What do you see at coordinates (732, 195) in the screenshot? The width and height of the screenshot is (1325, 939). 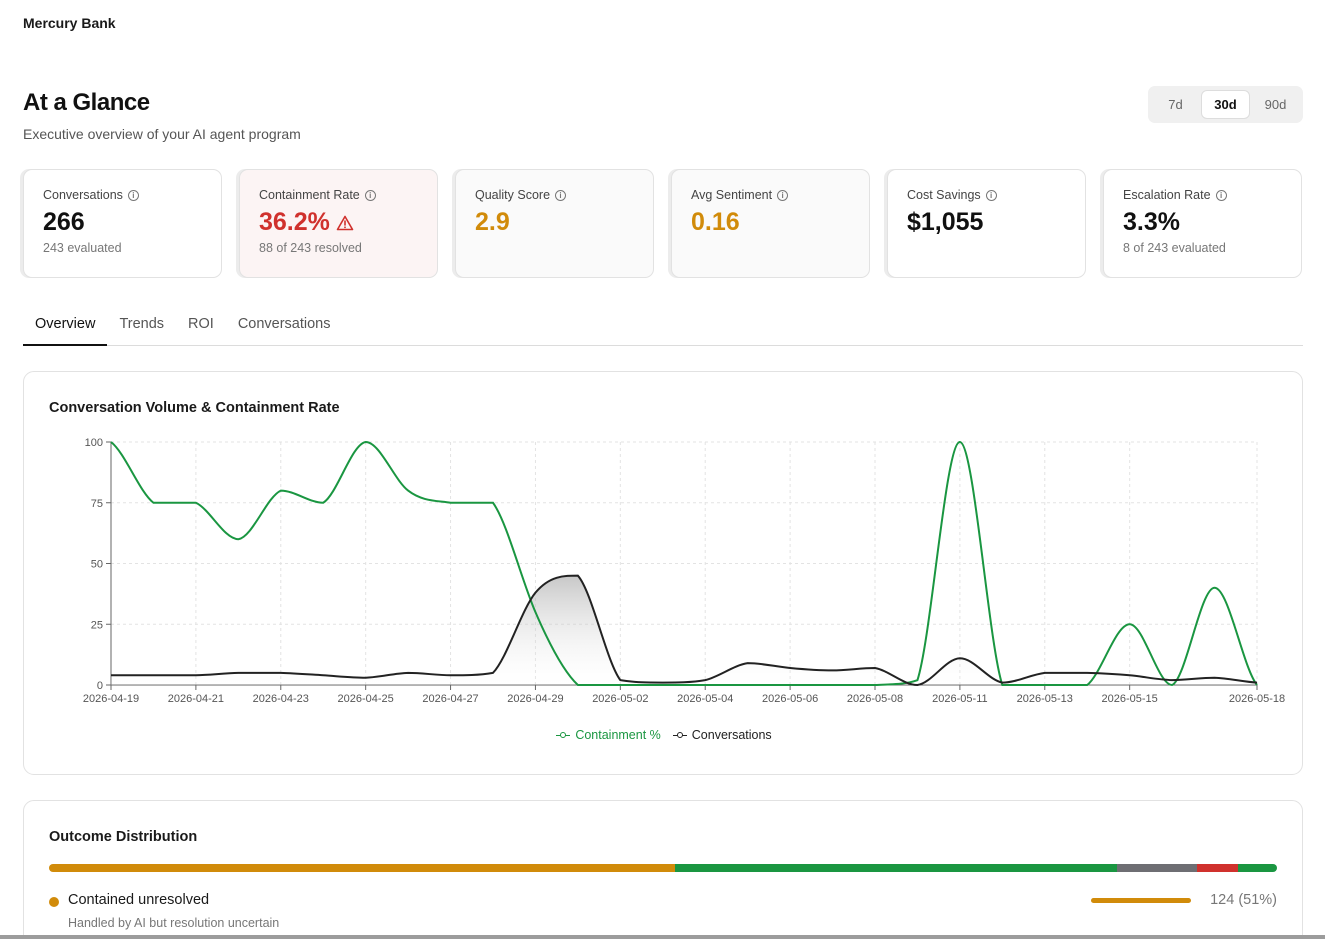 I see `kpi-label: Avg Sentiment` at bounding box center [732, 195].